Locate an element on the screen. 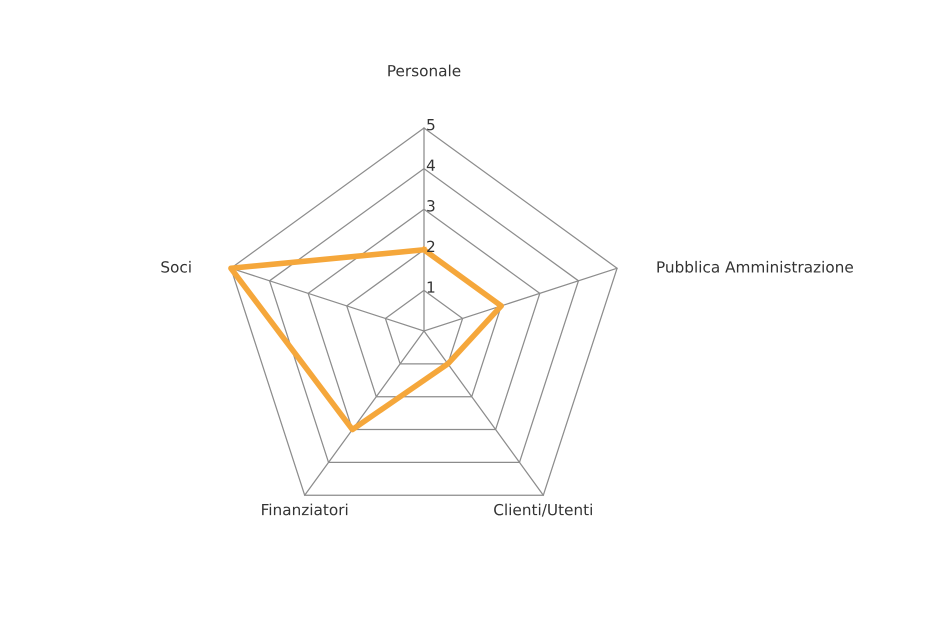 This screenshot has width=952, height=644. y-tick-label: 5 is located at coordinates (430, 124).